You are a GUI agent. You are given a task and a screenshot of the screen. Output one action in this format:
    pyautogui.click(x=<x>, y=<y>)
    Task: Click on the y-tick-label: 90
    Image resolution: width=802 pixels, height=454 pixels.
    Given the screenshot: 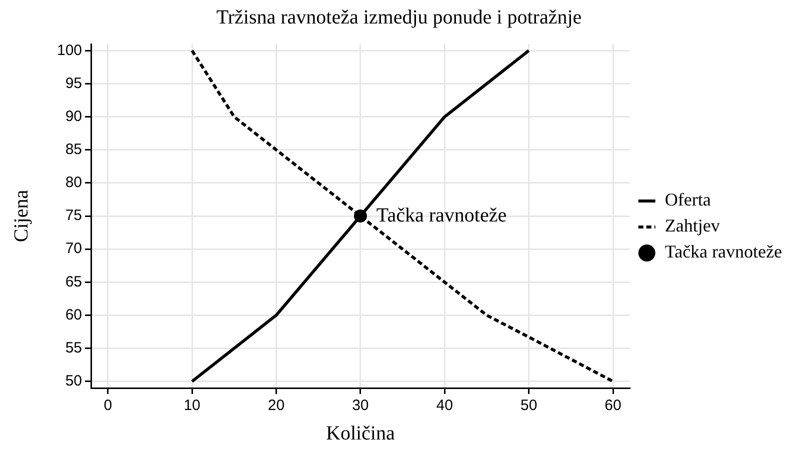 What is the action you would take?
    pyautogui.click(x=73, y=116)
    